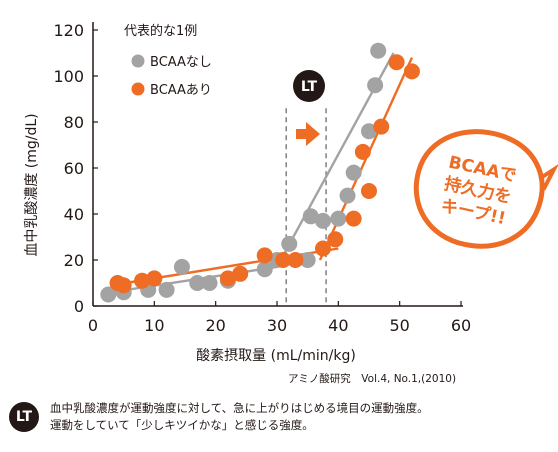 The height and width of the screenshot is (452, 558). What do you see at coordinates (68, 76) in the screenshot?
I see `y-tick-label: 100` at bounding box center [68, 76].